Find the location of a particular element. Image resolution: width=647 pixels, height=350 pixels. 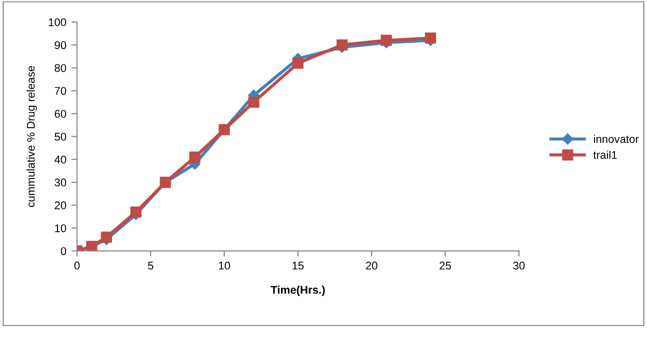

x-tick-label: 30 is located at coordinates (519, 266).